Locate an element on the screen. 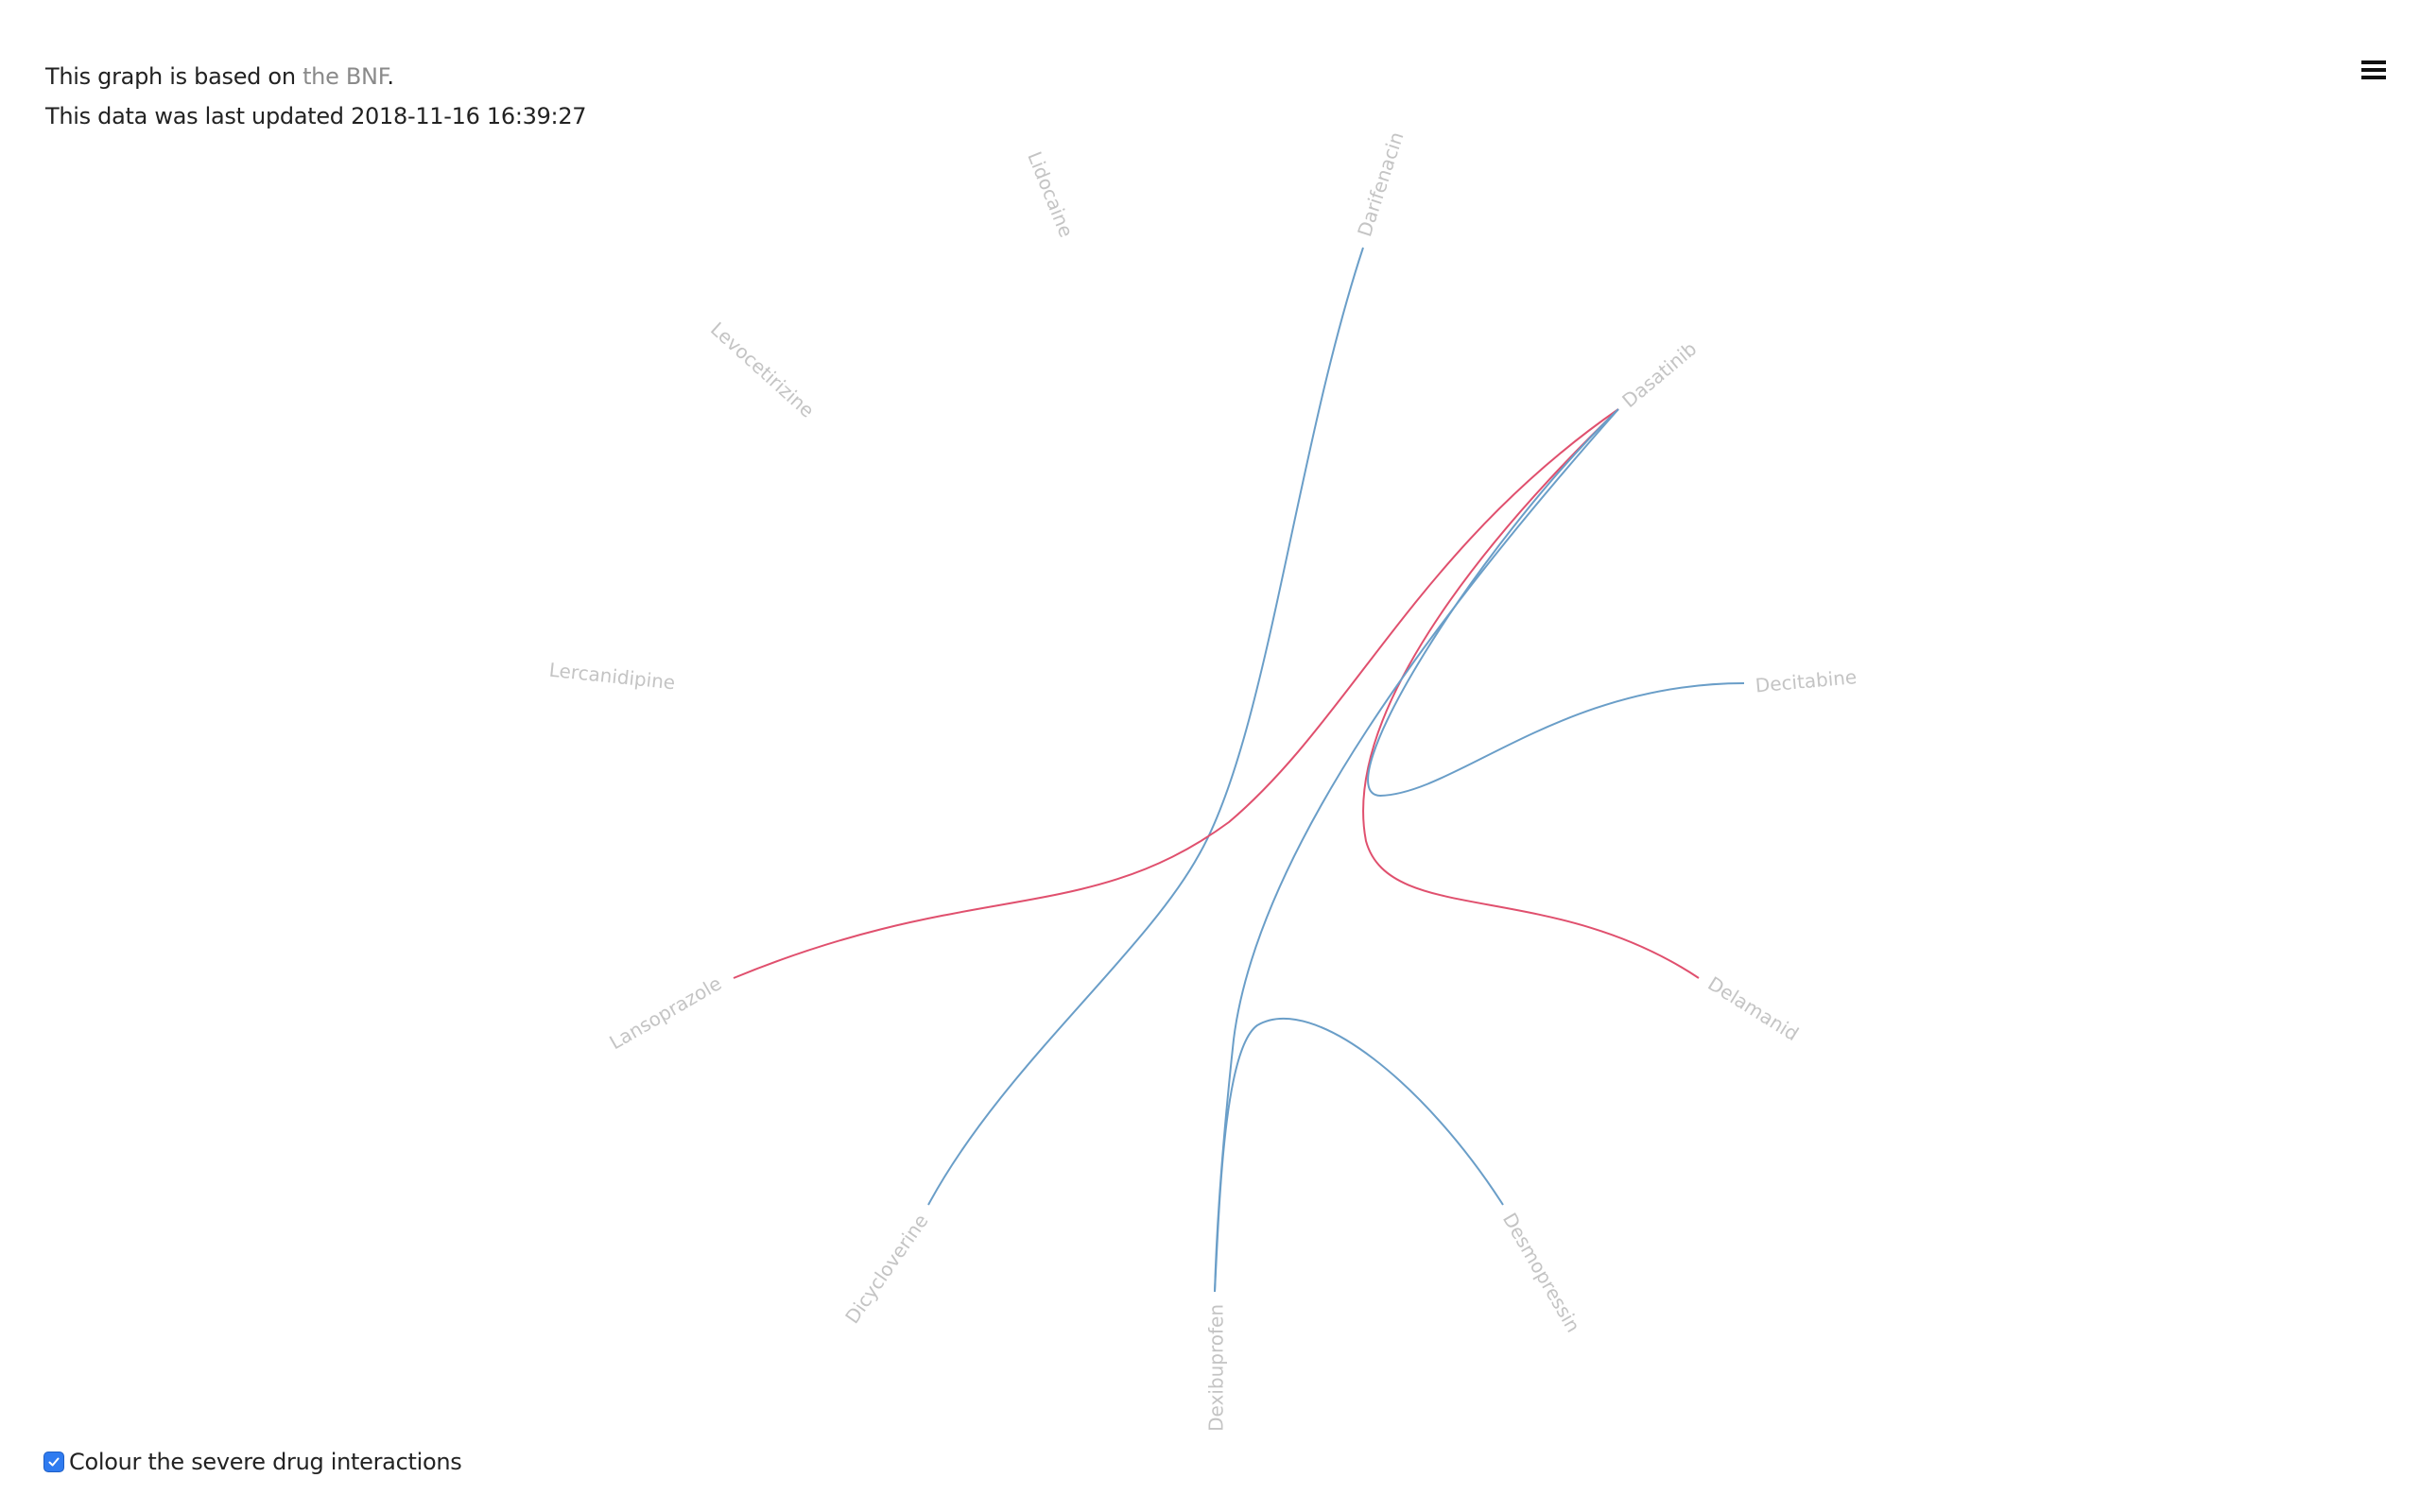 The image size is (2420, 1512). drug-label-lidocaine: Lidocaine is located at coordinates (1050, 194).